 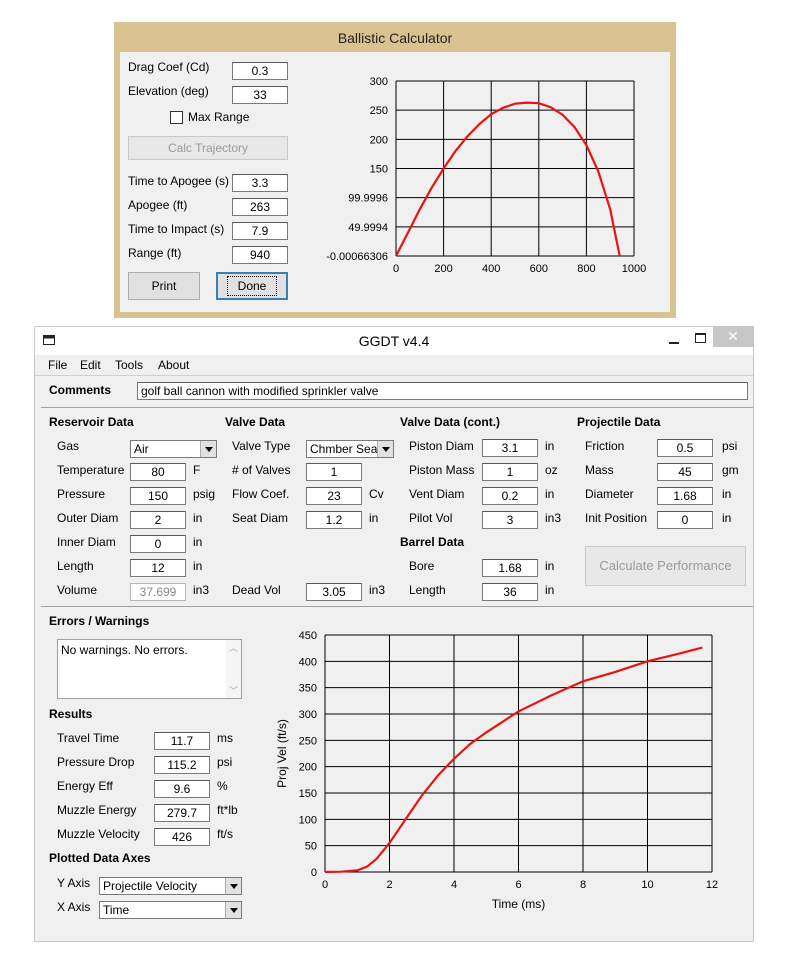 What do you see at coordinates (158, 544) in the screenshot?
I see `inner-diam-field: 0` at bounding box center [158, 544].